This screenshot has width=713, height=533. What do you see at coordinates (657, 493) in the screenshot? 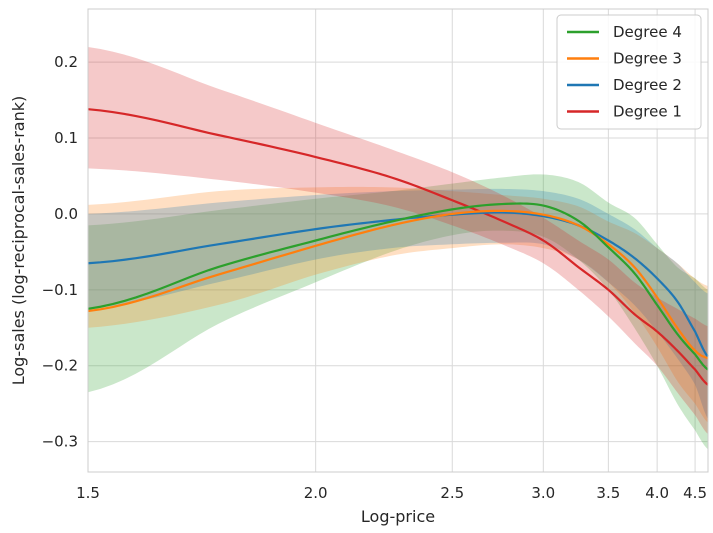
I see `x-tick-label: 4.0` at bounding box center [657, 493].